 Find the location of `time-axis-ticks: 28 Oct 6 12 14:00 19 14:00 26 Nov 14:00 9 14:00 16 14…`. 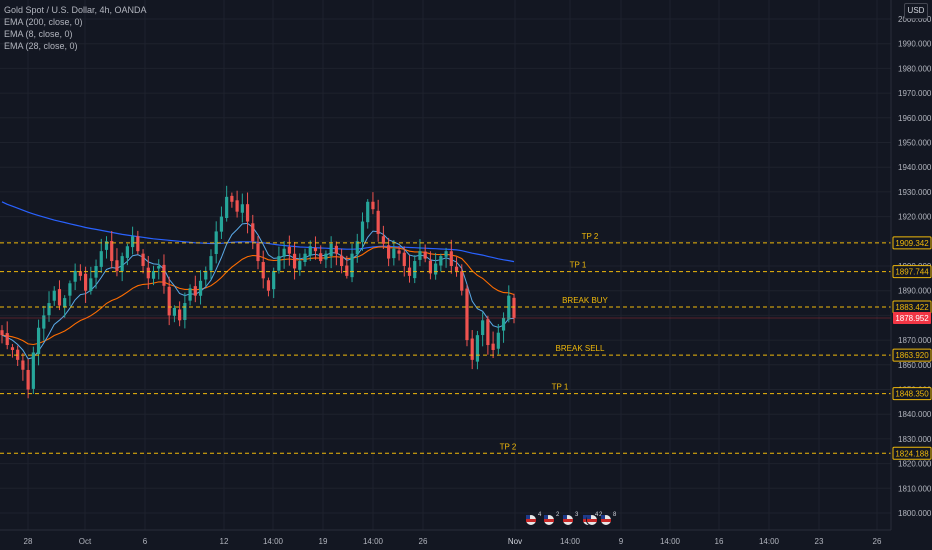

time-axis-ticks: 28 Oct 6 12 14:00 19 14:00 26 Nov 14:00 9 14:00 16 14… is located at coordinates (453, 541).